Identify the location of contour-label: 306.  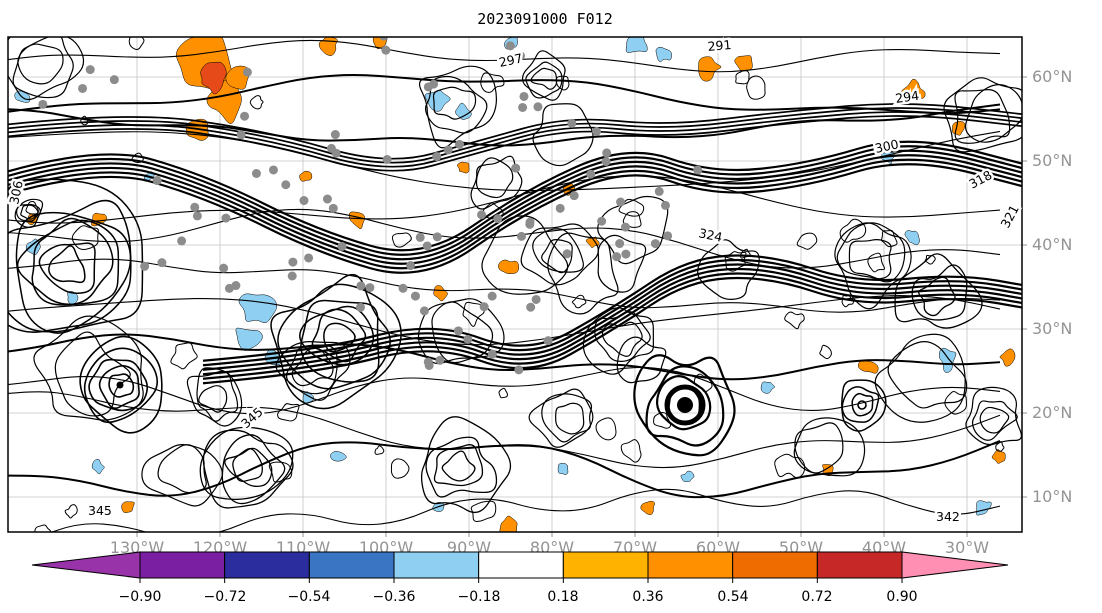
(16, 192).